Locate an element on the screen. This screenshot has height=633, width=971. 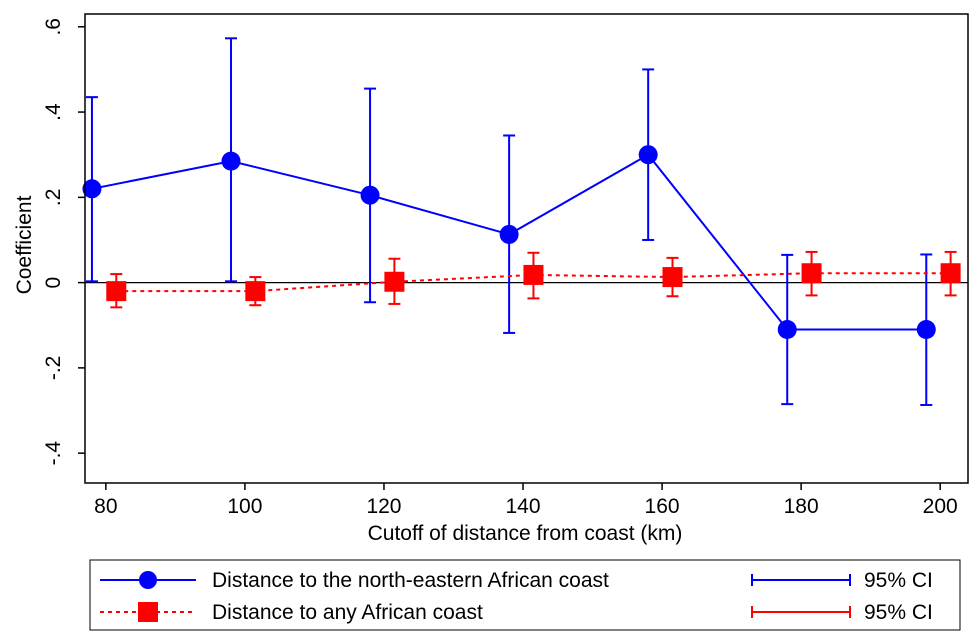
y-tick-label: .4 is located at coordinates (53, 112).